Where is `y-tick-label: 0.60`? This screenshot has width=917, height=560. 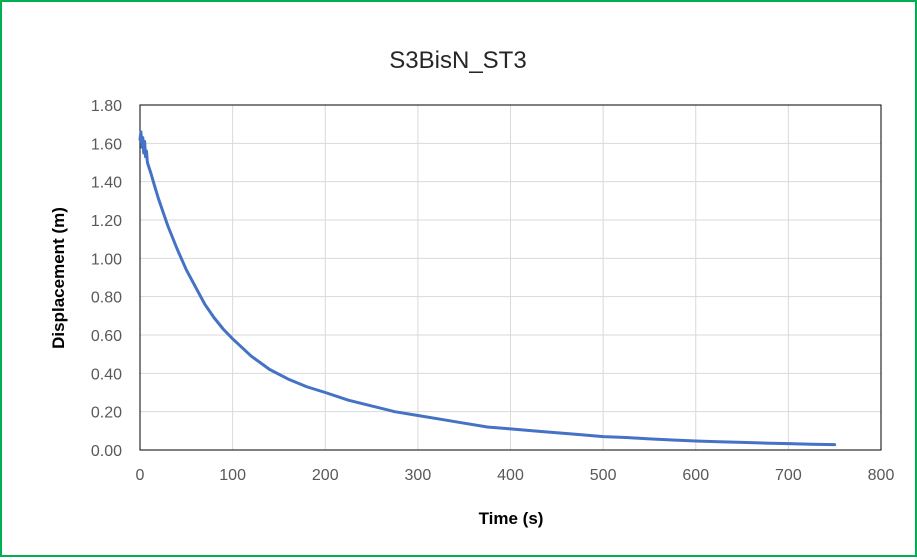
y-tick-label: 0.60 is located at coordinates (106, 336).